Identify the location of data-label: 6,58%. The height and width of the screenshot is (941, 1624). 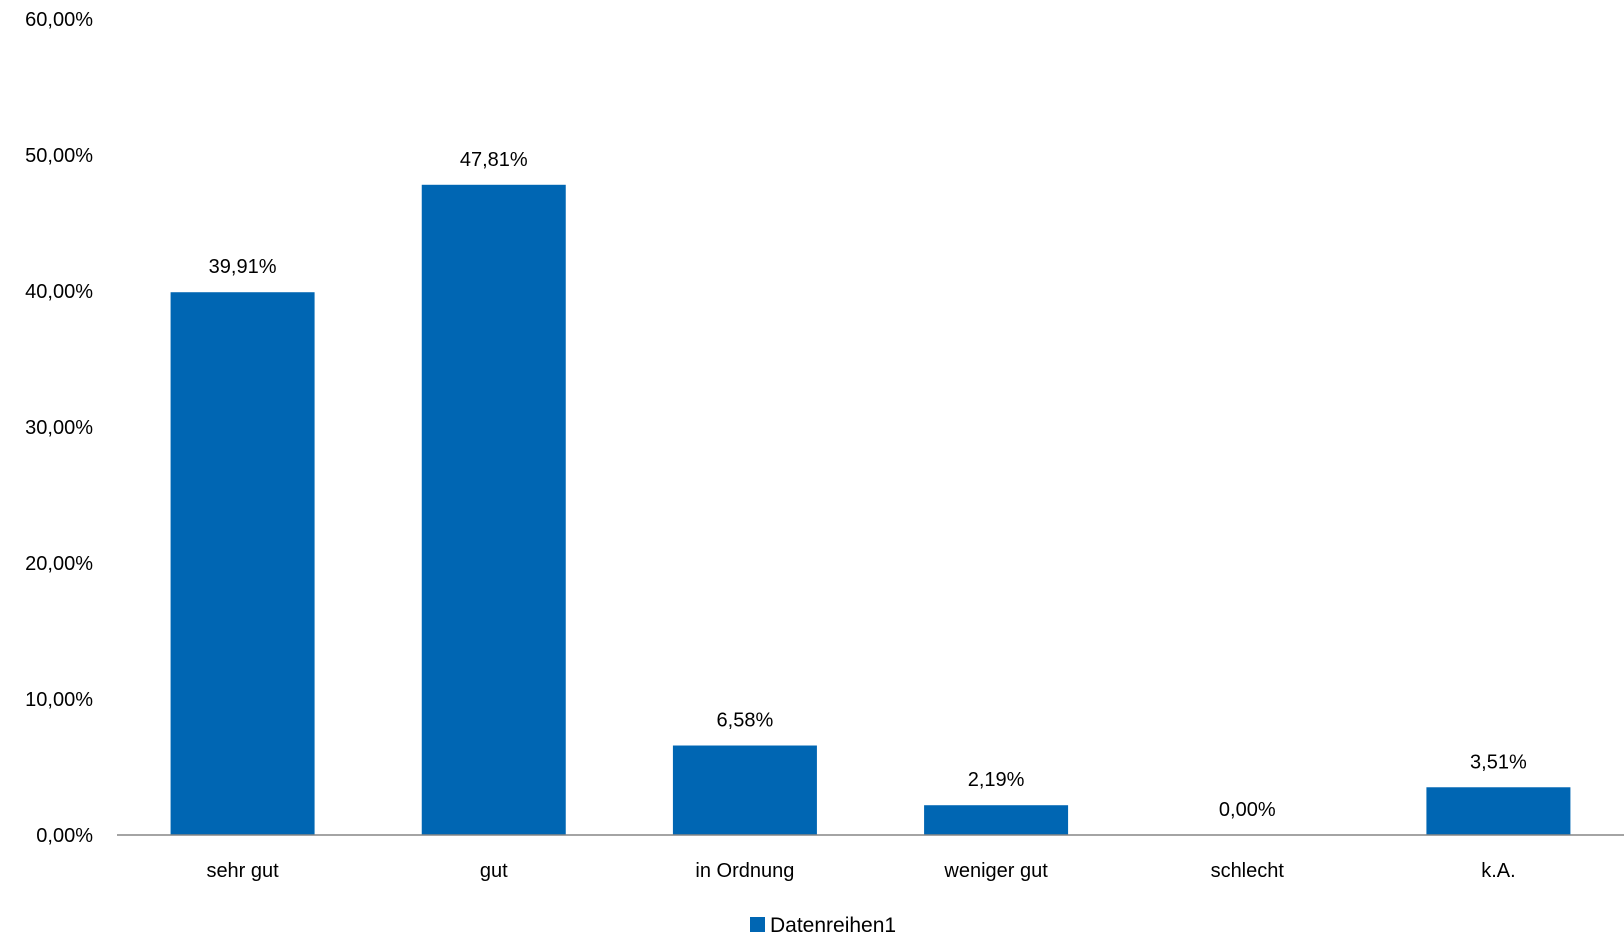
(745, 721).